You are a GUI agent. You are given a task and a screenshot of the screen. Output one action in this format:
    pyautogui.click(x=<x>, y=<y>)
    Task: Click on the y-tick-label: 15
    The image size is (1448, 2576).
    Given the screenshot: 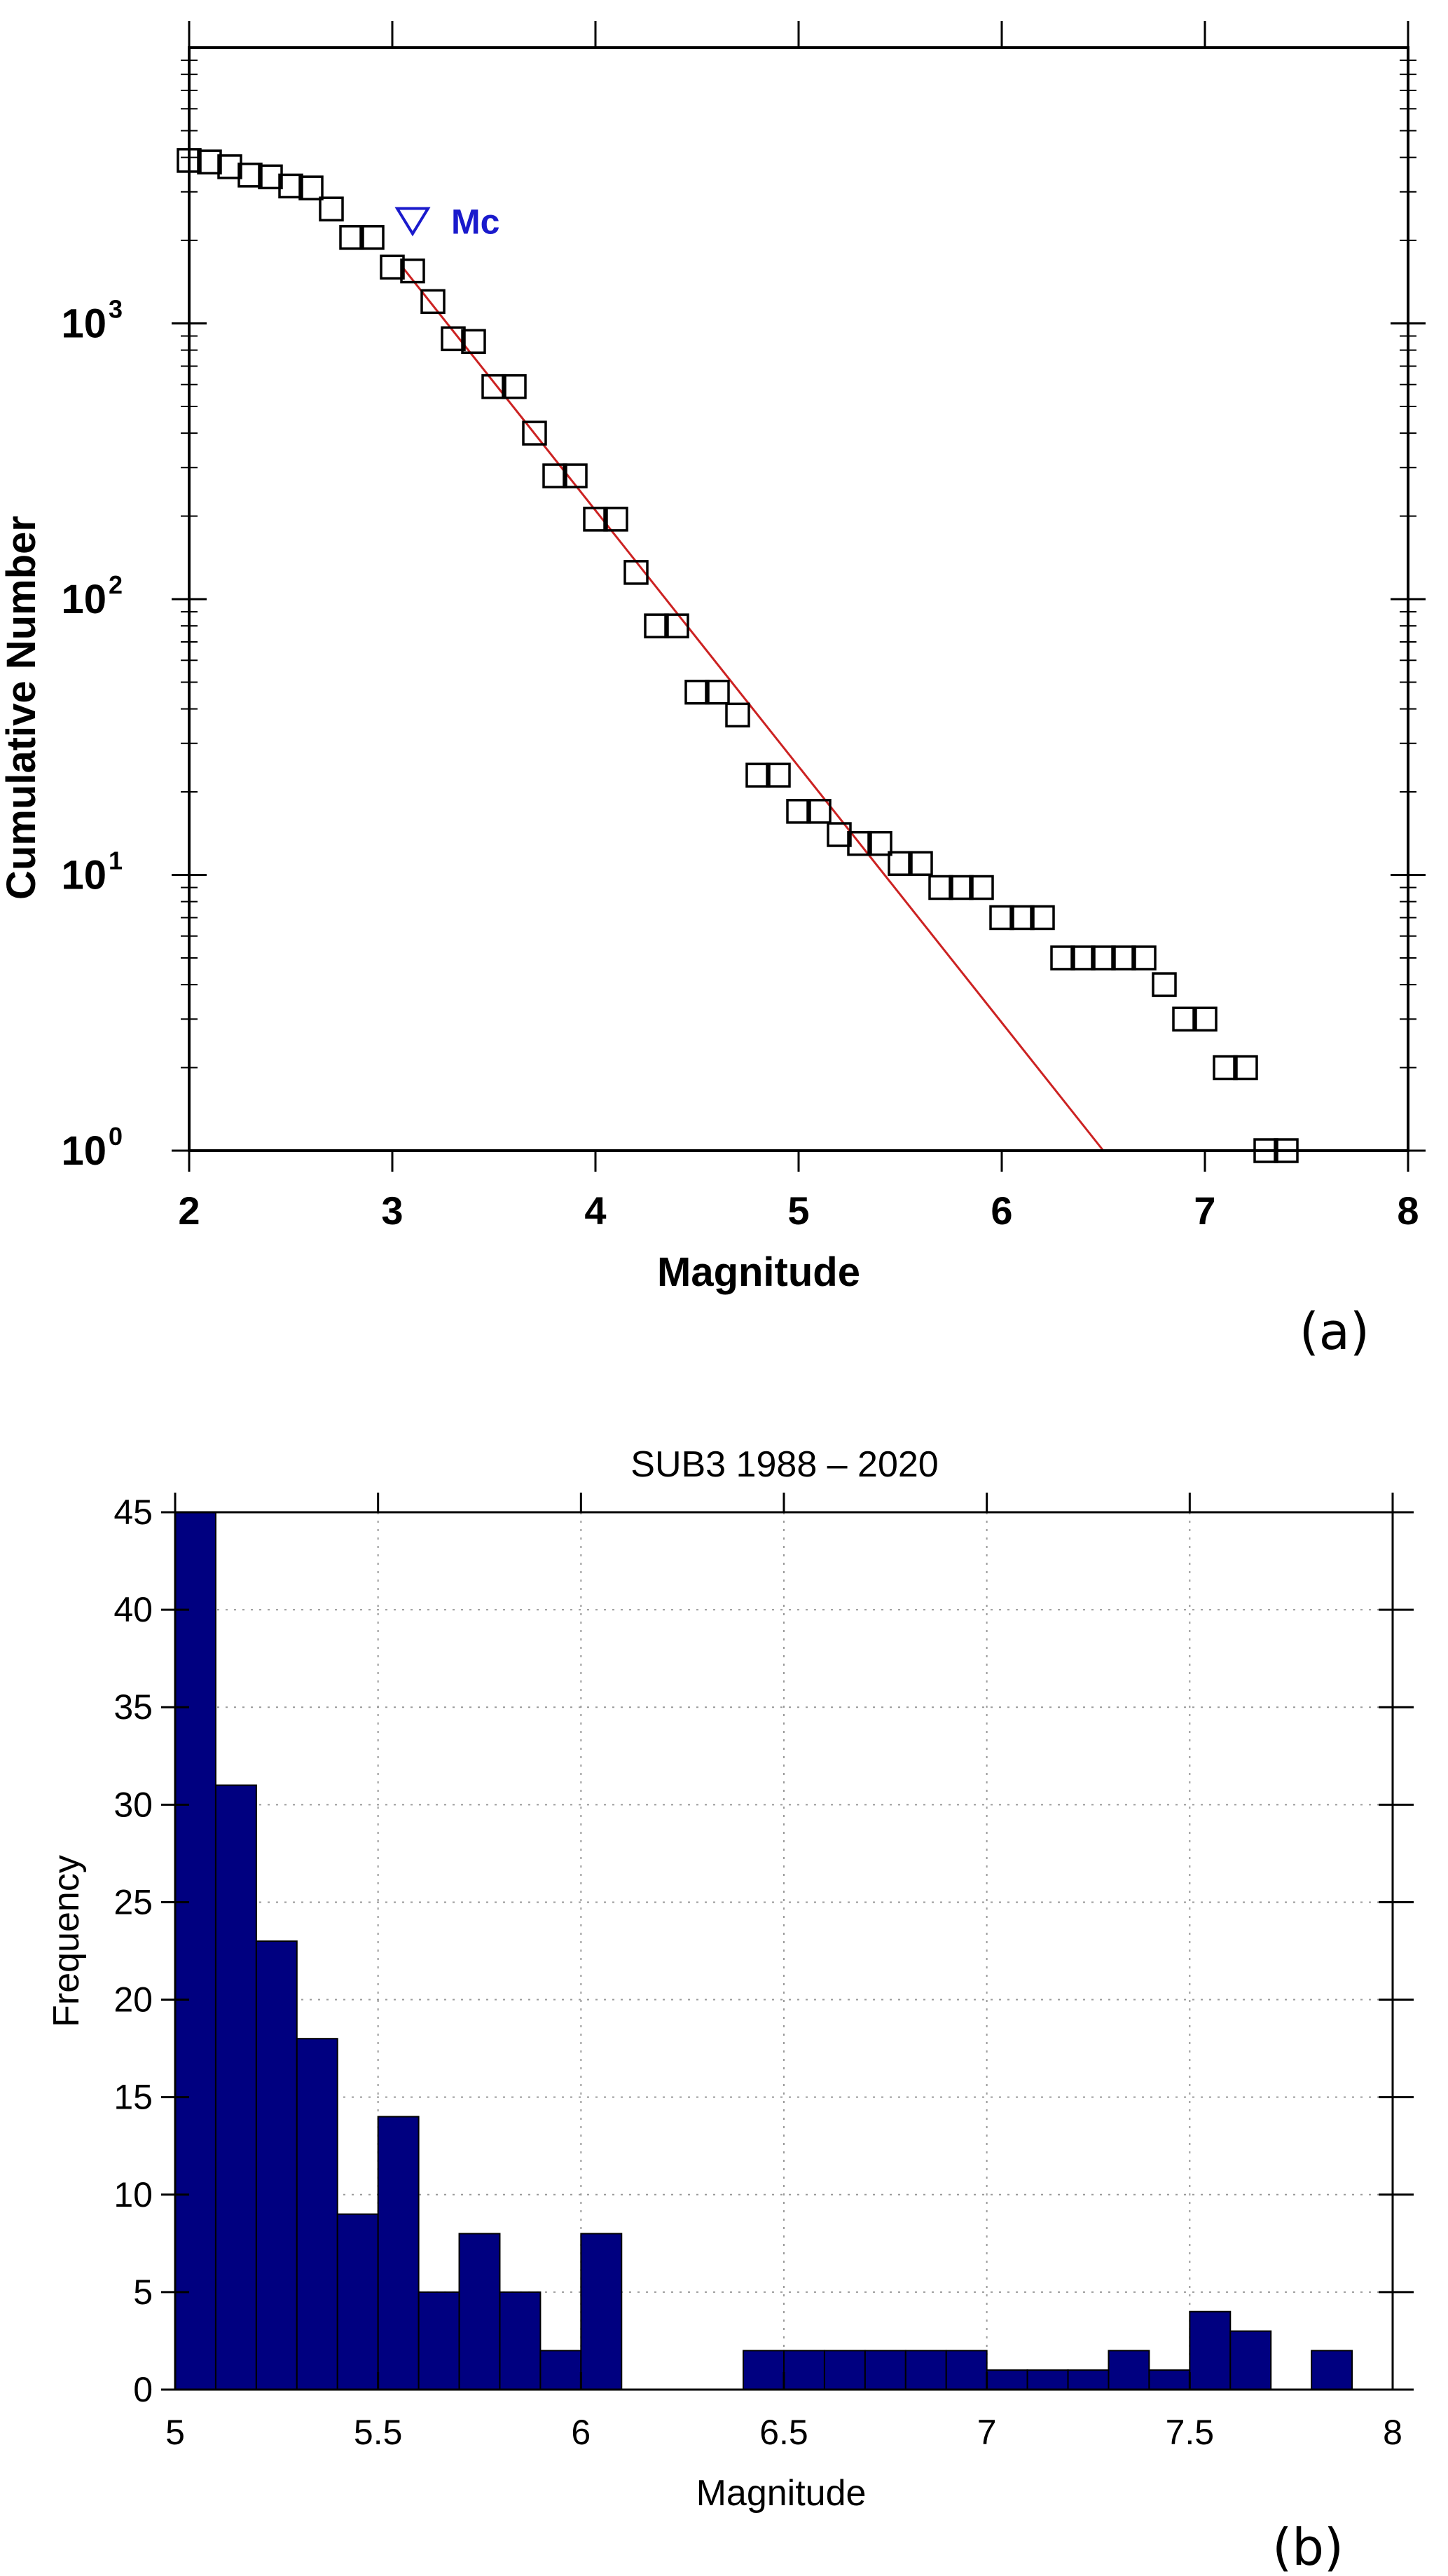 What is the action you would take?
    pyautogui.click(x=133, y=2097)
    